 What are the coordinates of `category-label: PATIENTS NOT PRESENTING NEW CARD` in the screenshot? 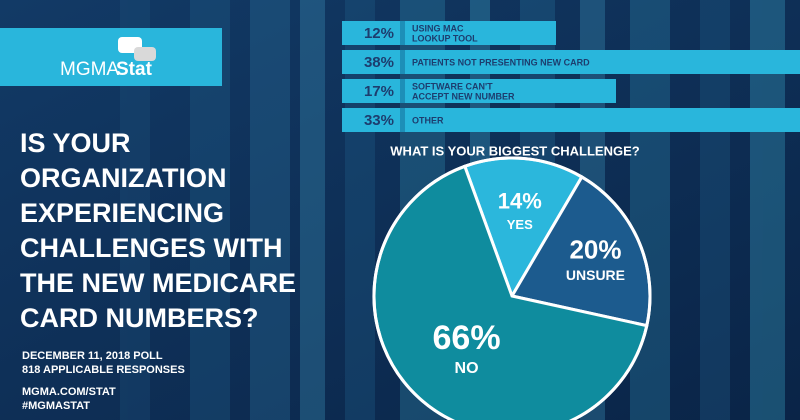 It's located at (501, 62).